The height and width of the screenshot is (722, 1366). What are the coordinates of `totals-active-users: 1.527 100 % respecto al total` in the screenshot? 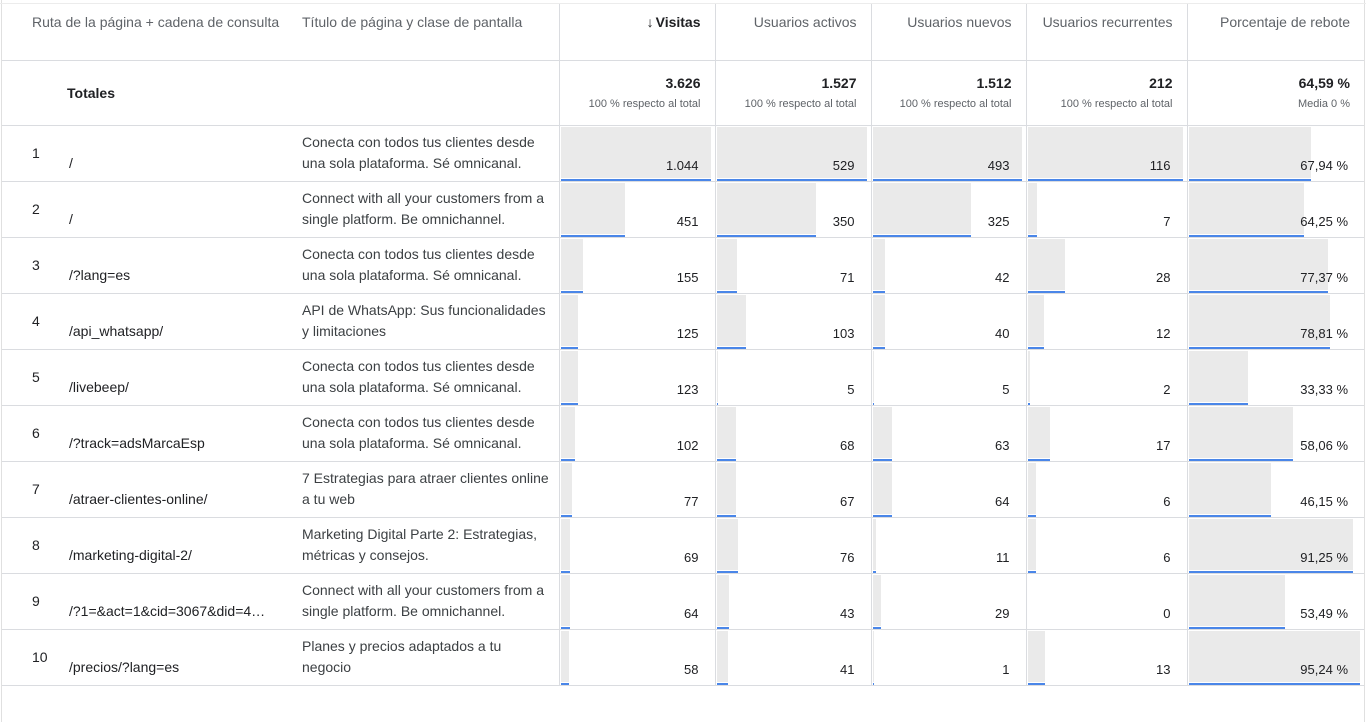 It's located at (792, 93).